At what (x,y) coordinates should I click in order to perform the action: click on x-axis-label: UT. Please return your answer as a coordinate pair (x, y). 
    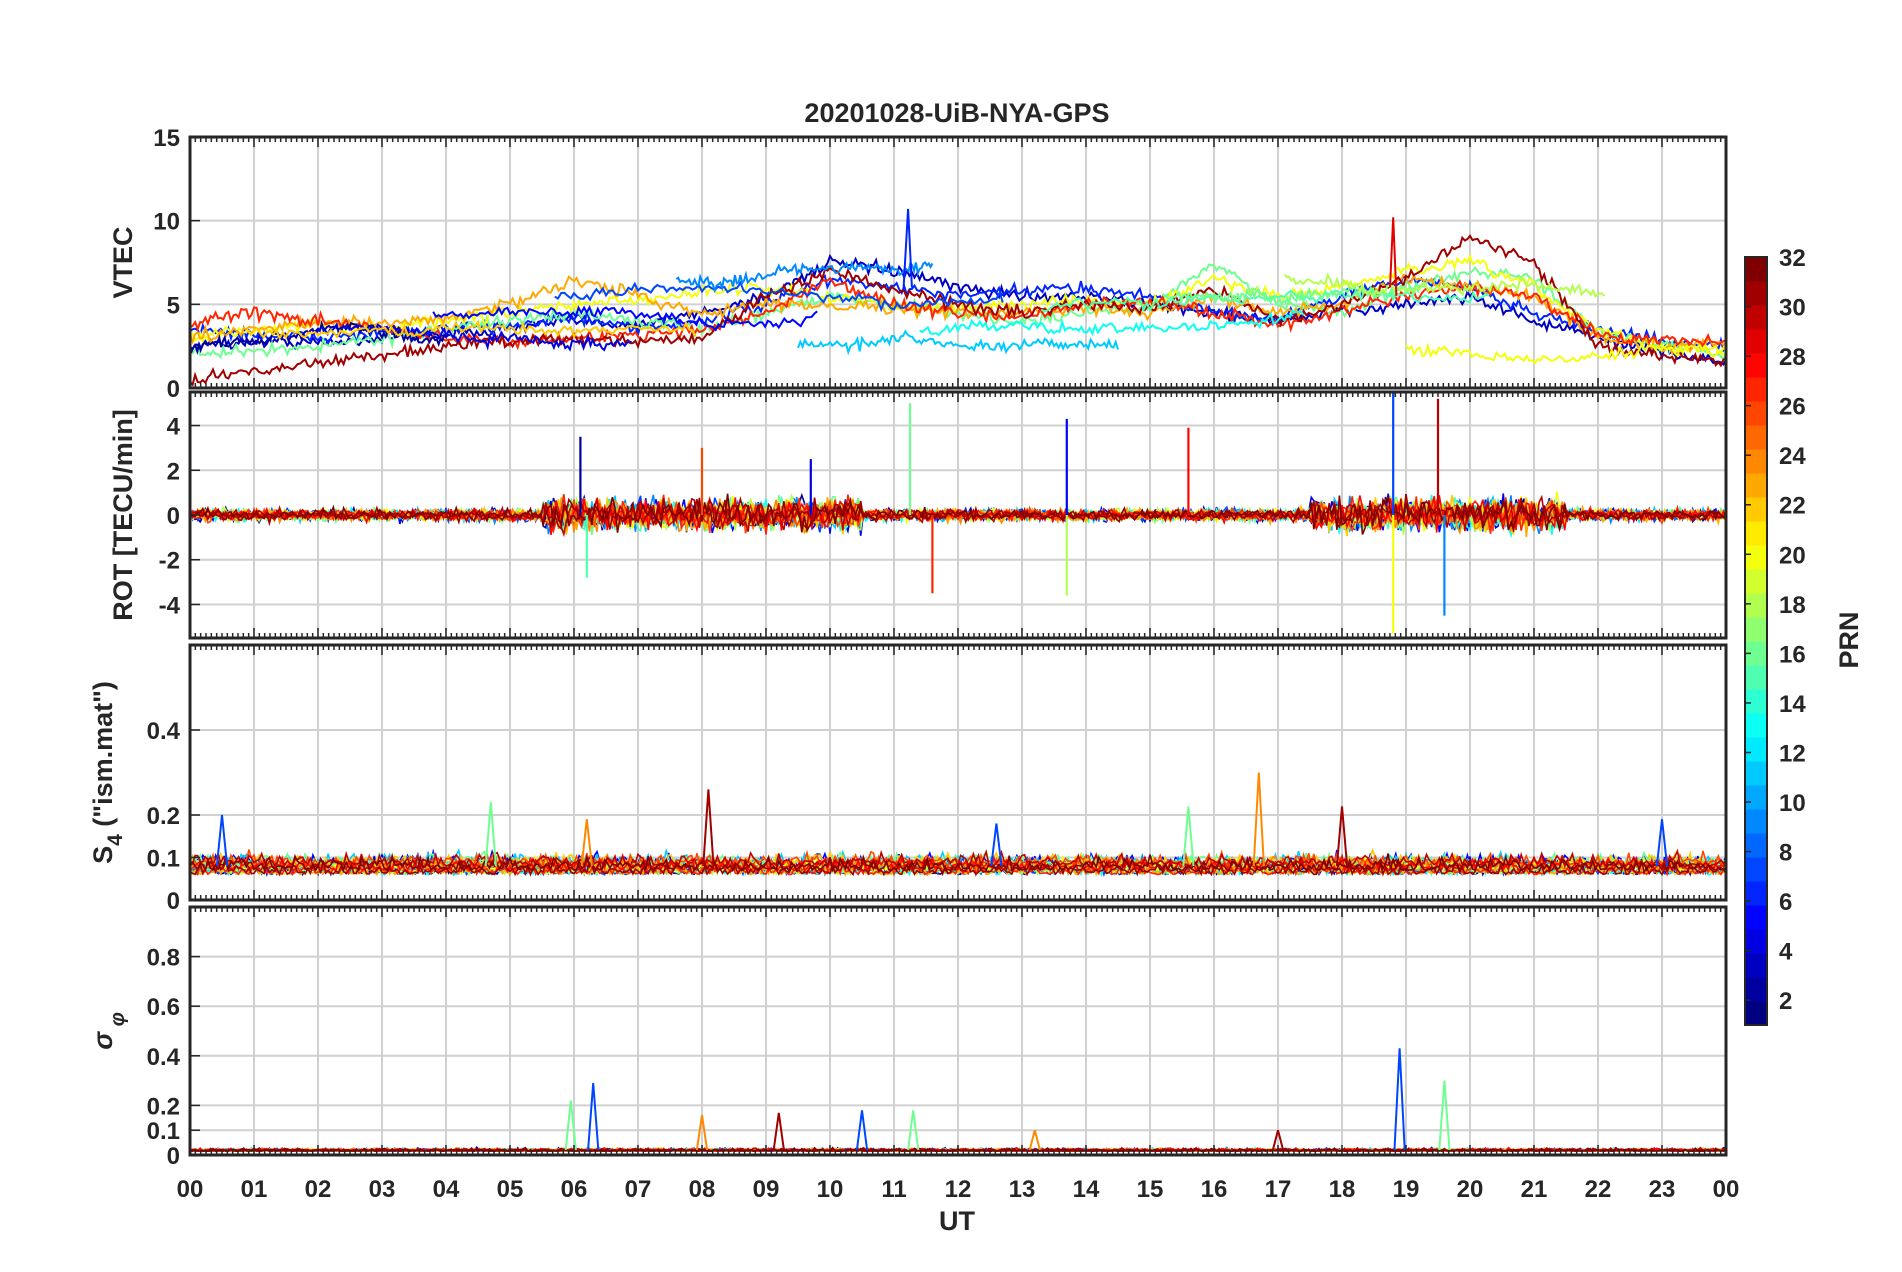
    Looking at the image, I should click on (957, 1221).